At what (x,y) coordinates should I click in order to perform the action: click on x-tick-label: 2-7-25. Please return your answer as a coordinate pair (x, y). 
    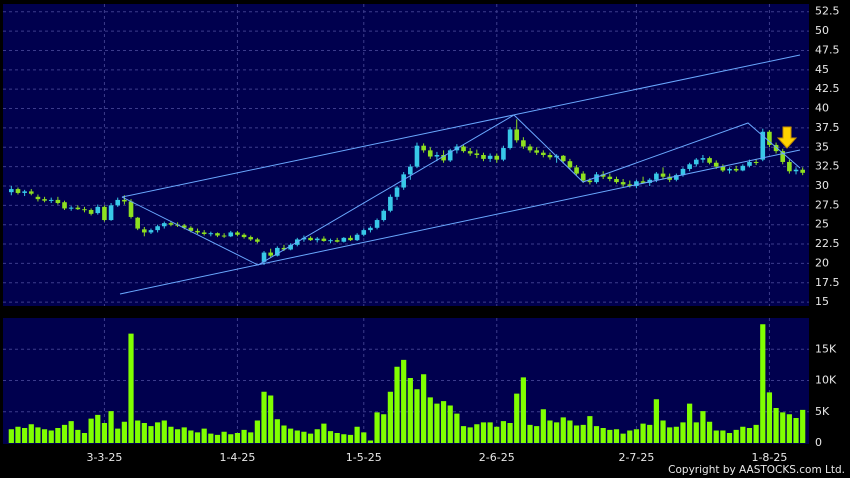
    Looking at the image, I should click on (636, 457).